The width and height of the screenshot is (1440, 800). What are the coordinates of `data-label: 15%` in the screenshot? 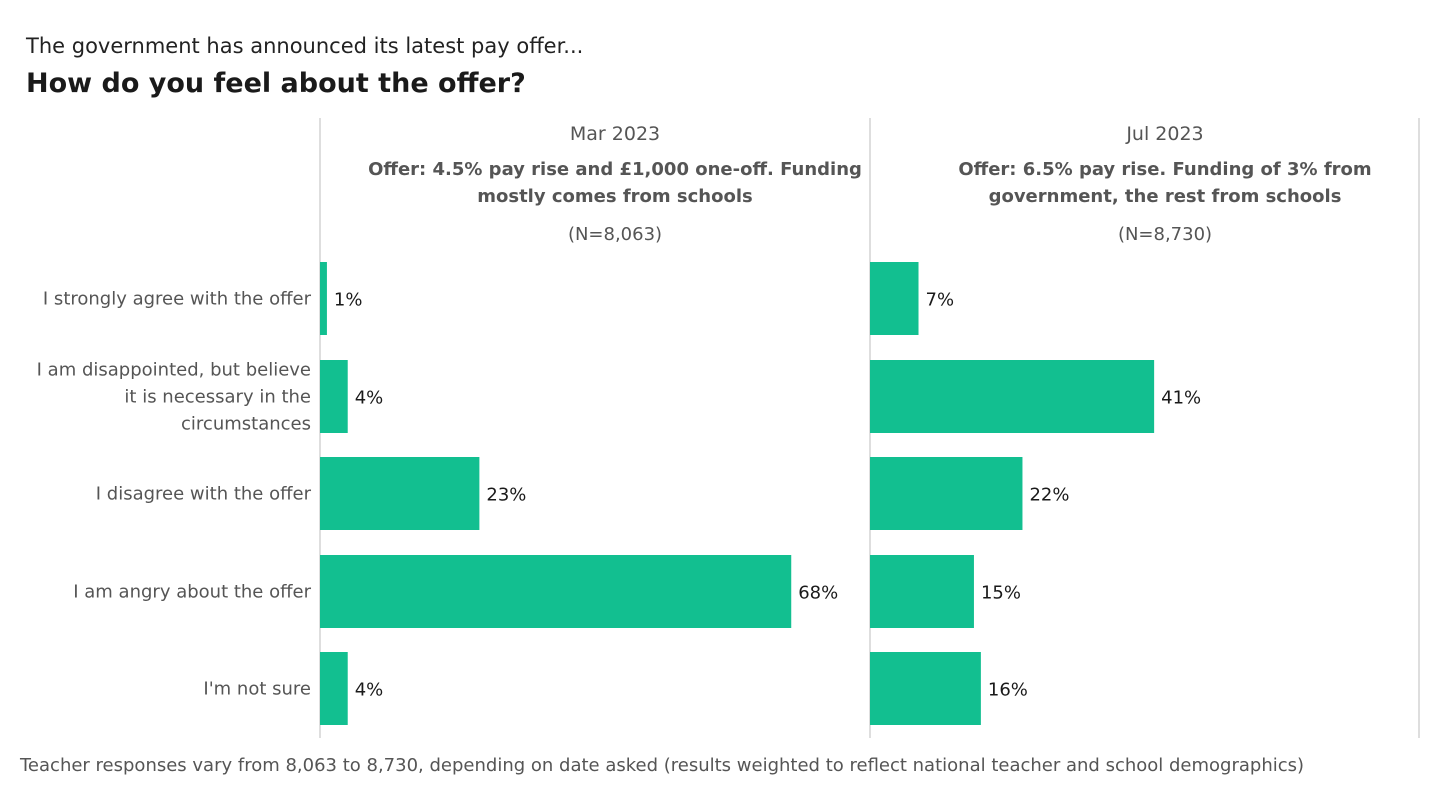 It's located at (1001, 593).